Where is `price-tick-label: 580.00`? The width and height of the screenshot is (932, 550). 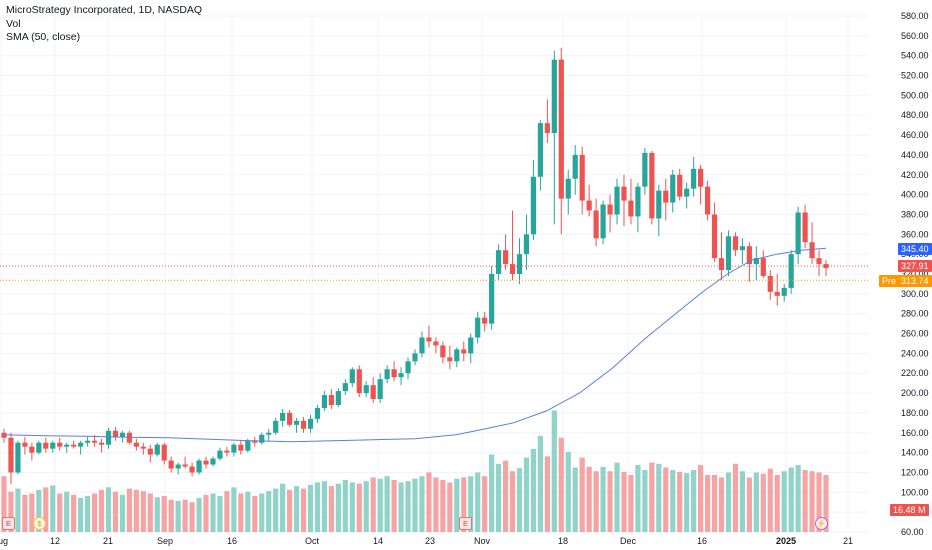 price-tick-label: 580.00 is located at coordinates (915, 16).